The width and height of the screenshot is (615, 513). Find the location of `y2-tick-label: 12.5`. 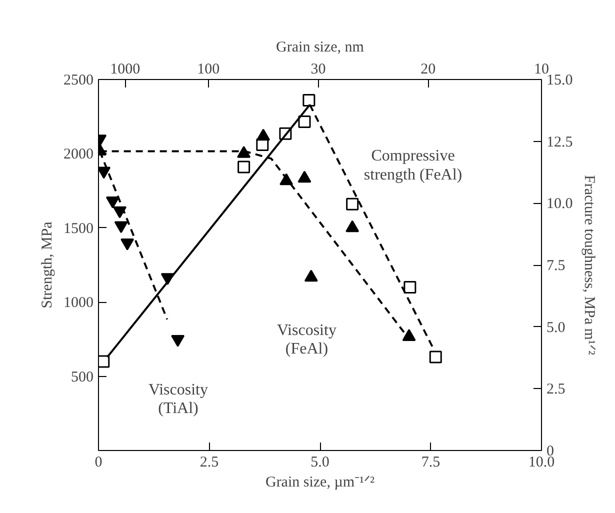

y2-tick-label: 12.5 is located at coordinates (559, 142).